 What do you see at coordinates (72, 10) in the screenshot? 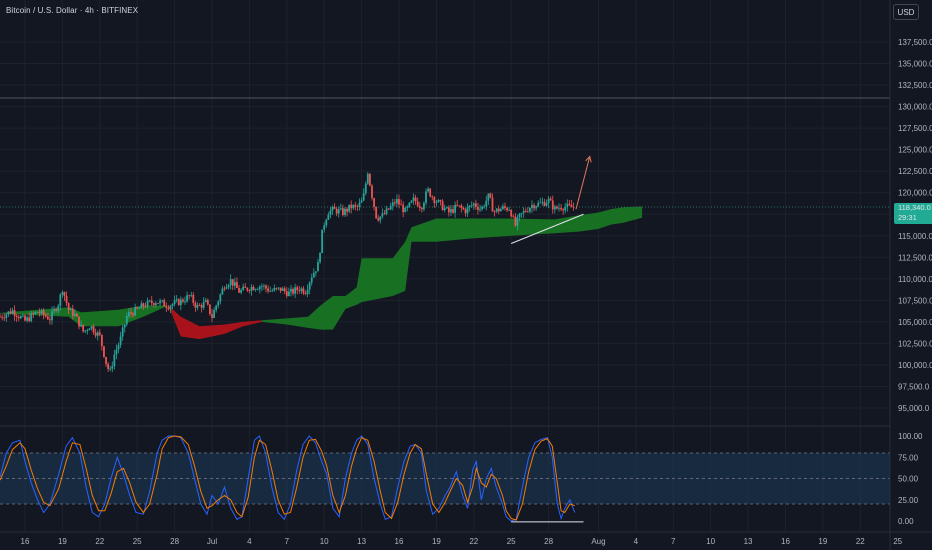
I see `symbol-title: Bitcoin / U.S. Dollar · 4h · BITFINEX` at bounding box center [72, 10].